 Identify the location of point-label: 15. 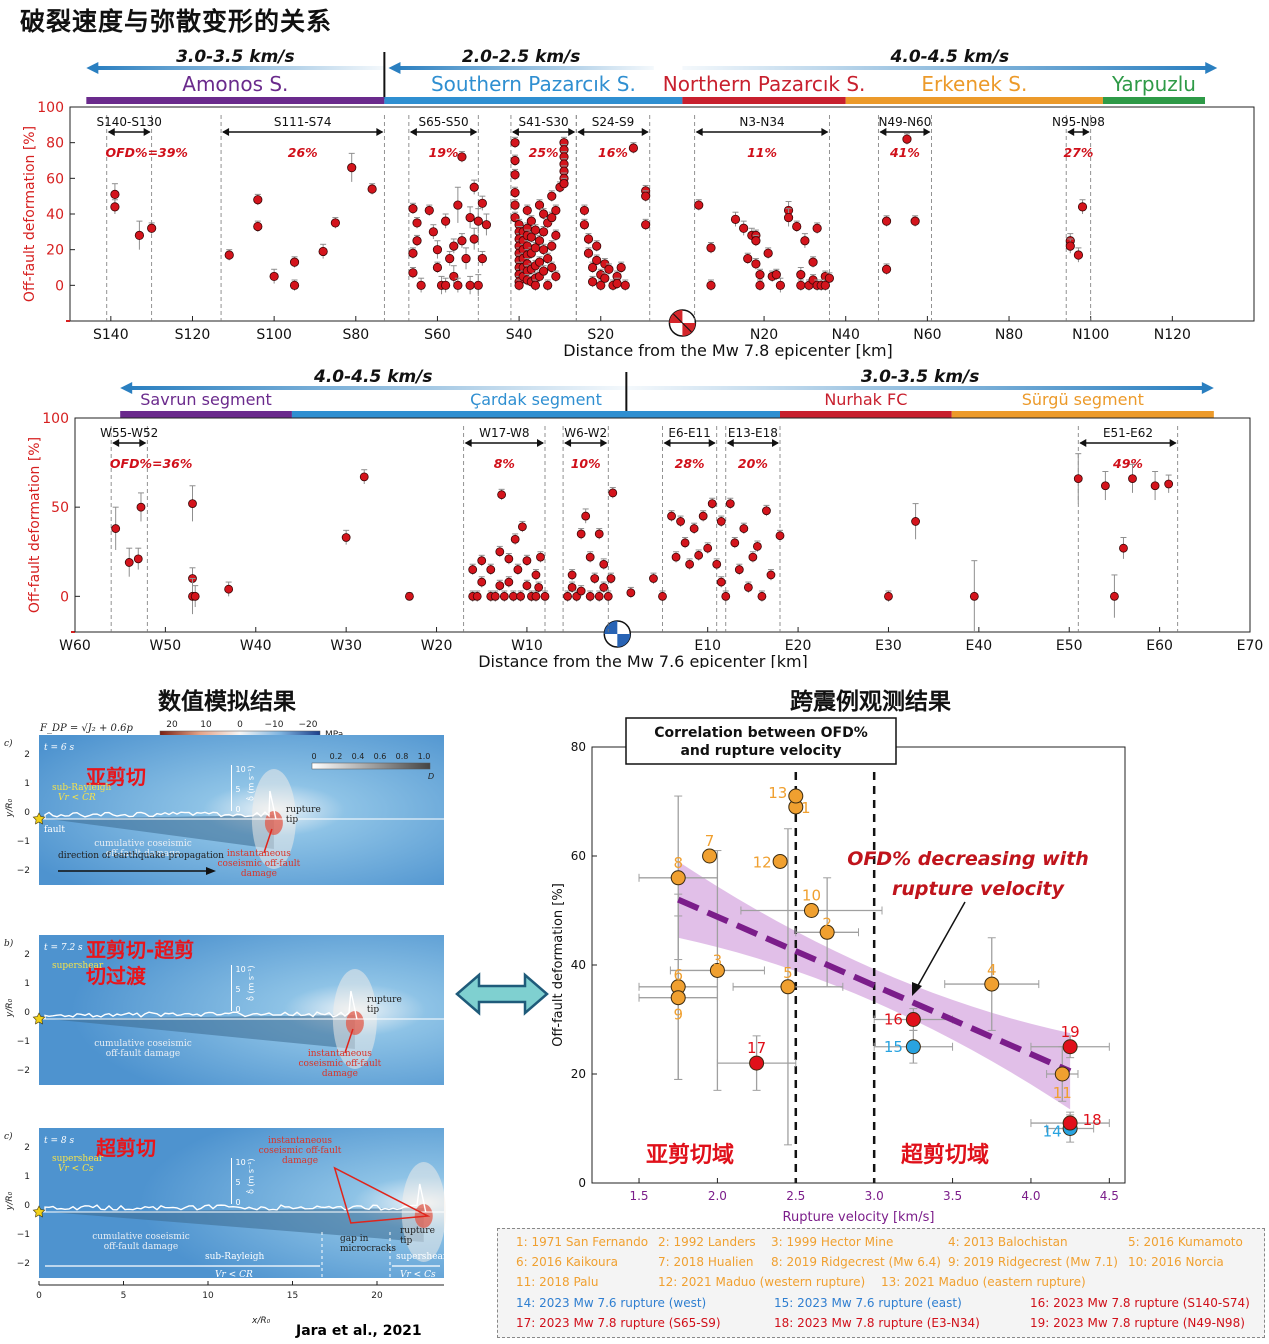
(893, 1047).